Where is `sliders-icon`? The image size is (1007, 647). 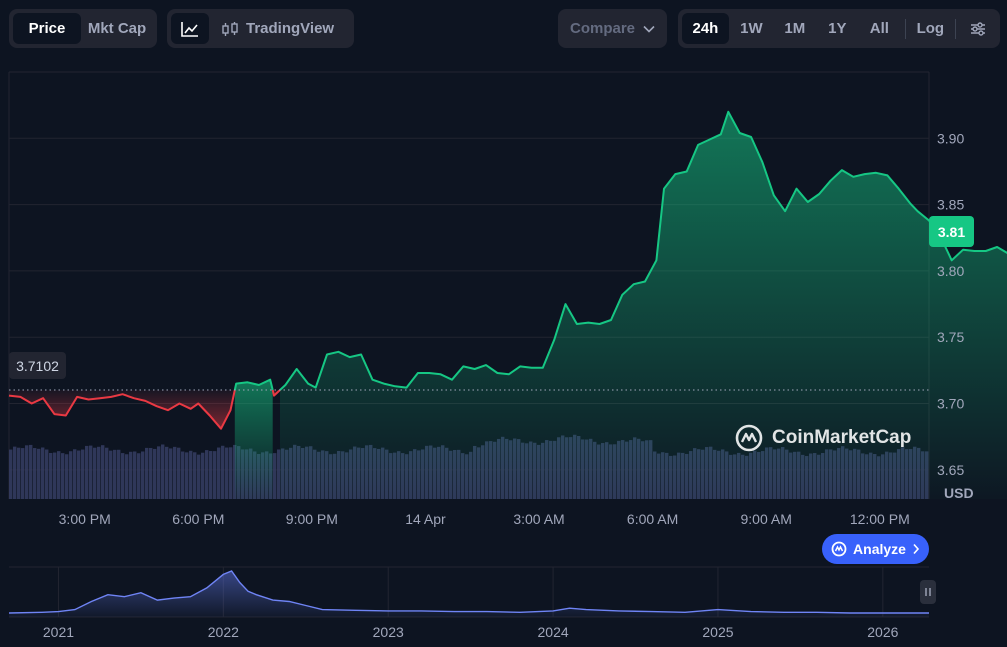 sliders-icon is located at coordinates (978, 28).